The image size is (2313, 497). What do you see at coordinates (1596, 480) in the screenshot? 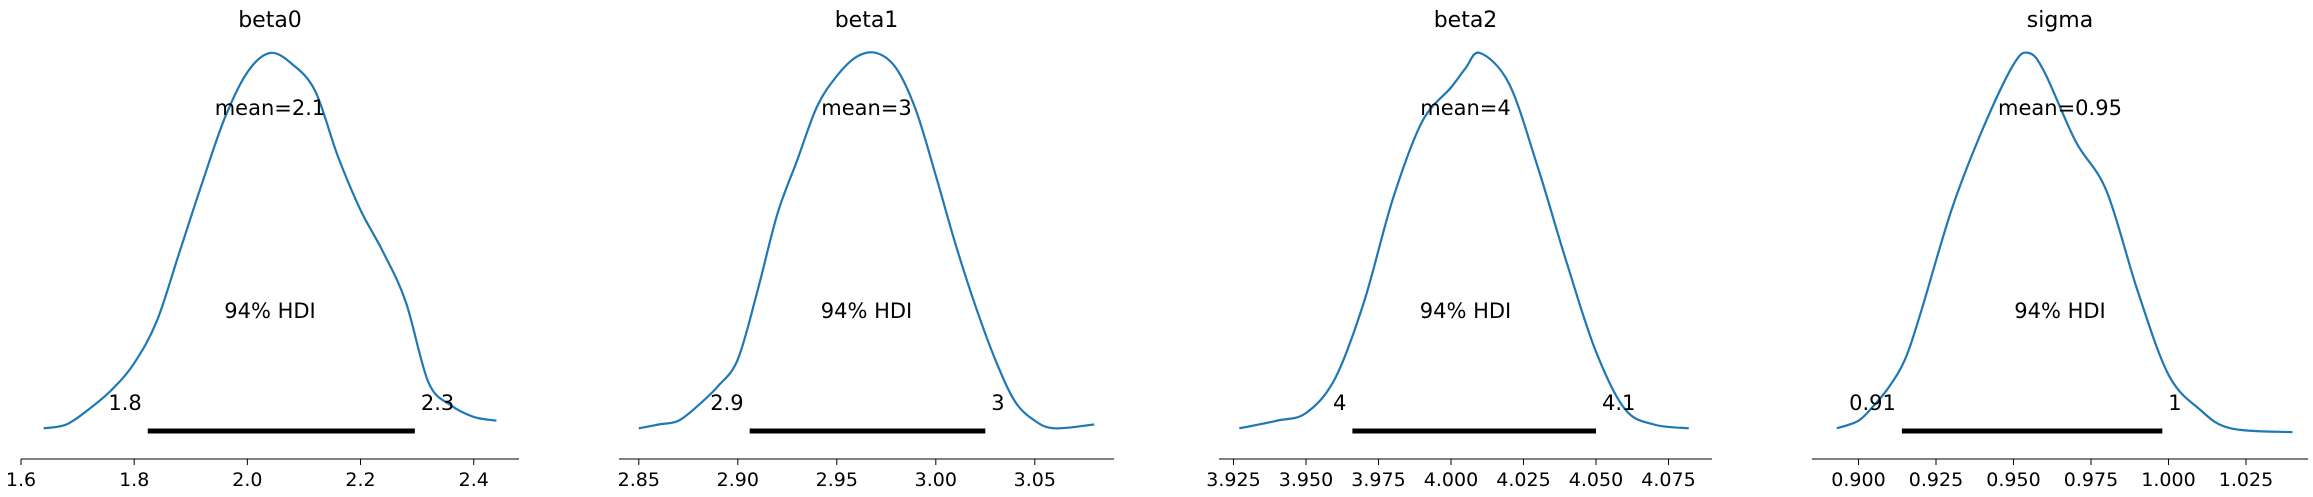
I see `x-tick-label: 4.050` at bounding box center [1596, 480].